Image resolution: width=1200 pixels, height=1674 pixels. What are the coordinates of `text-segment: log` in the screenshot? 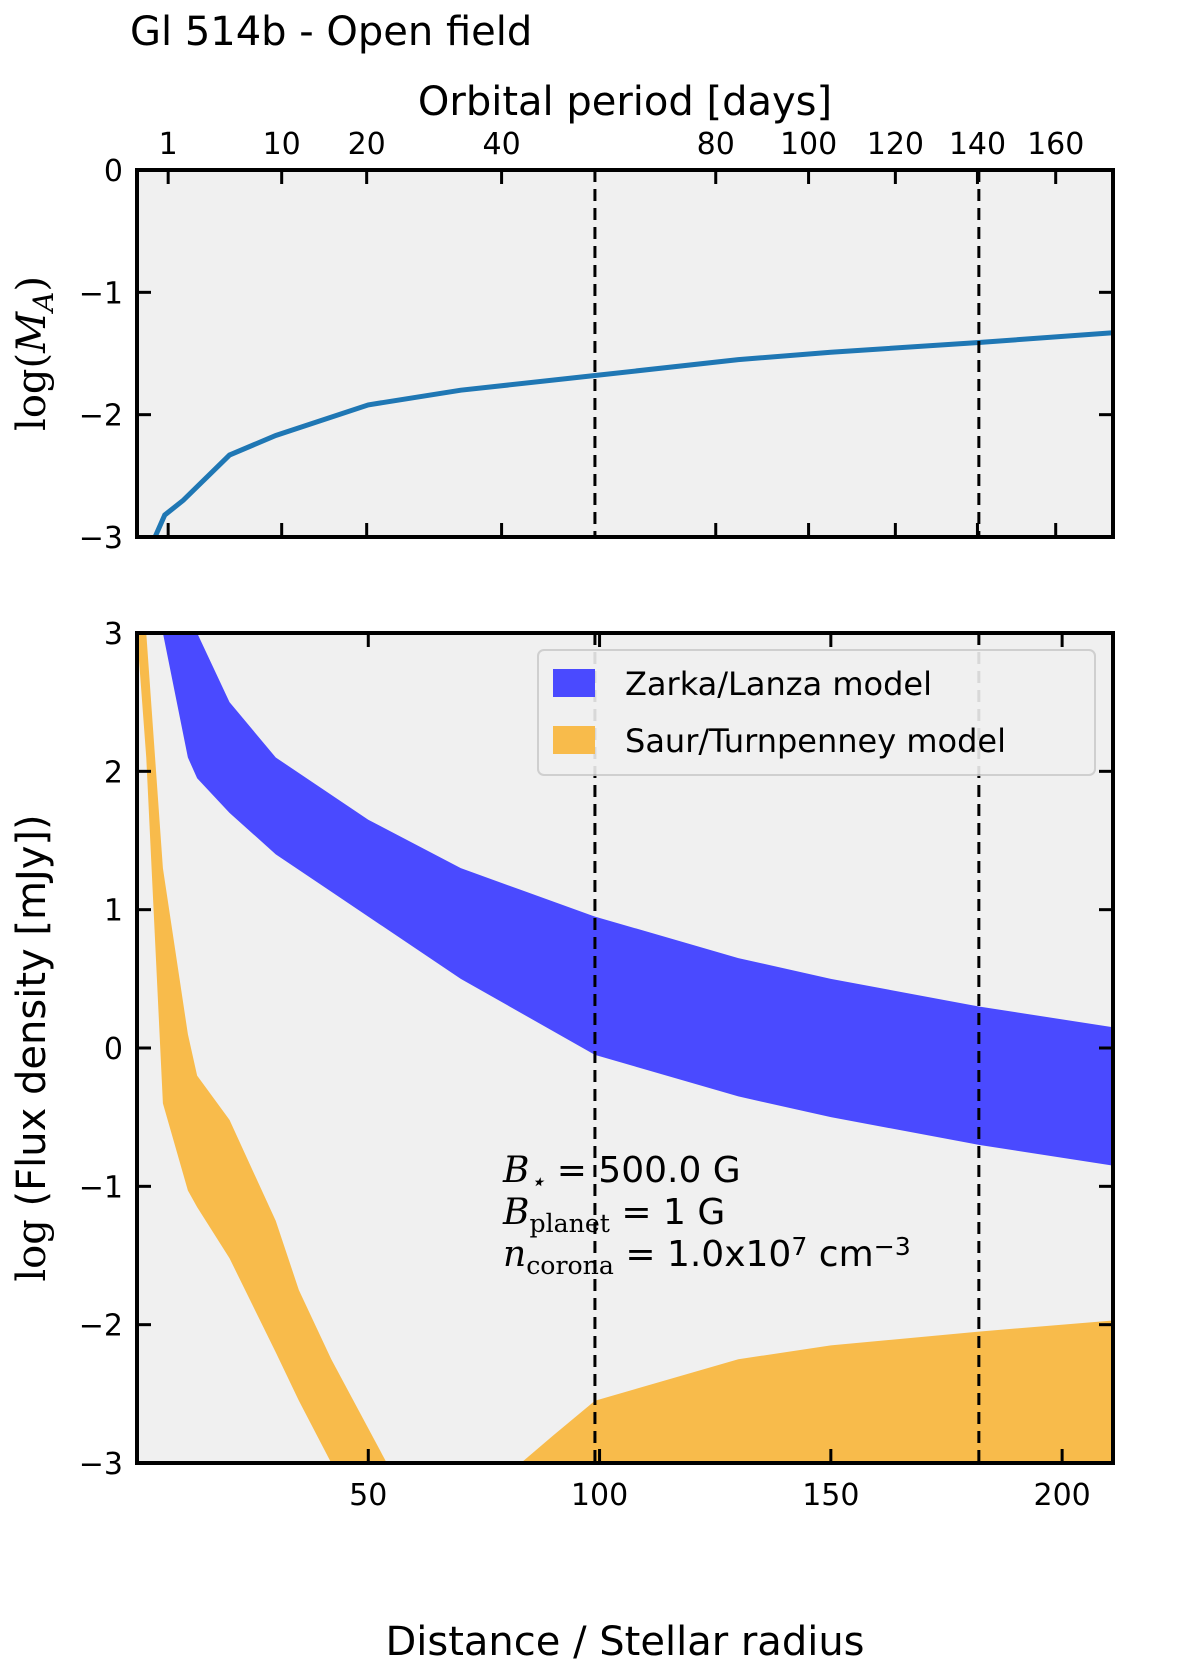 It's located at (32, 1250).